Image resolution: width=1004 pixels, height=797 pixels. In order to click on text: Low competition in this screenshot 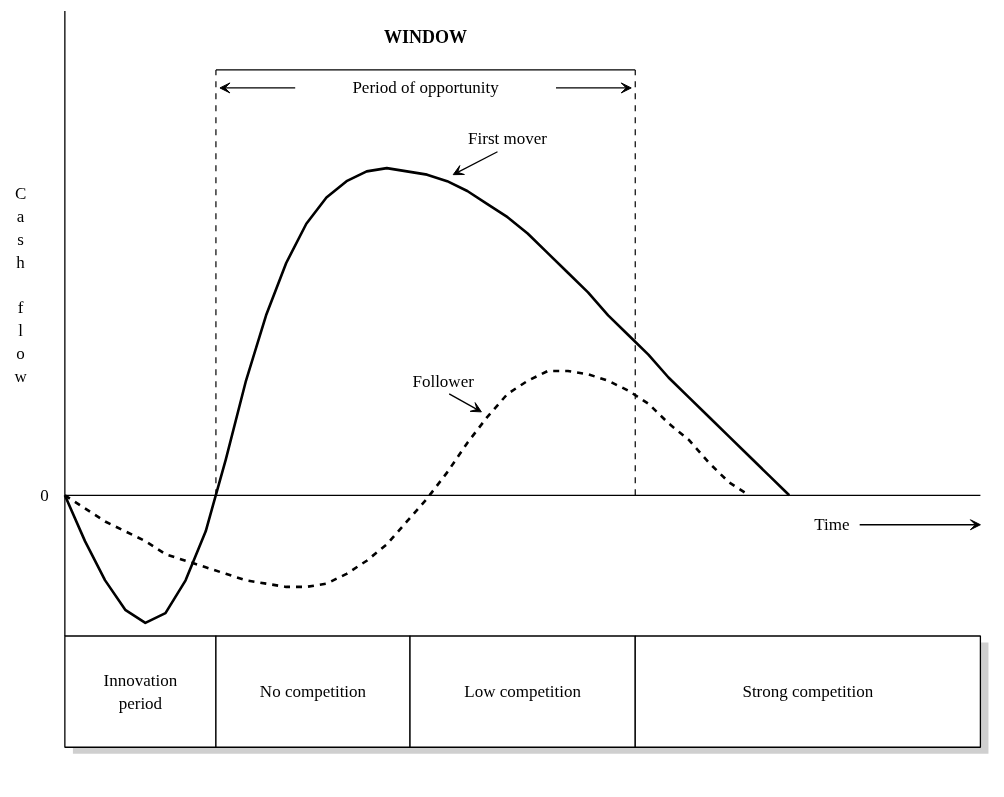, I will do `click(523, 692)`.